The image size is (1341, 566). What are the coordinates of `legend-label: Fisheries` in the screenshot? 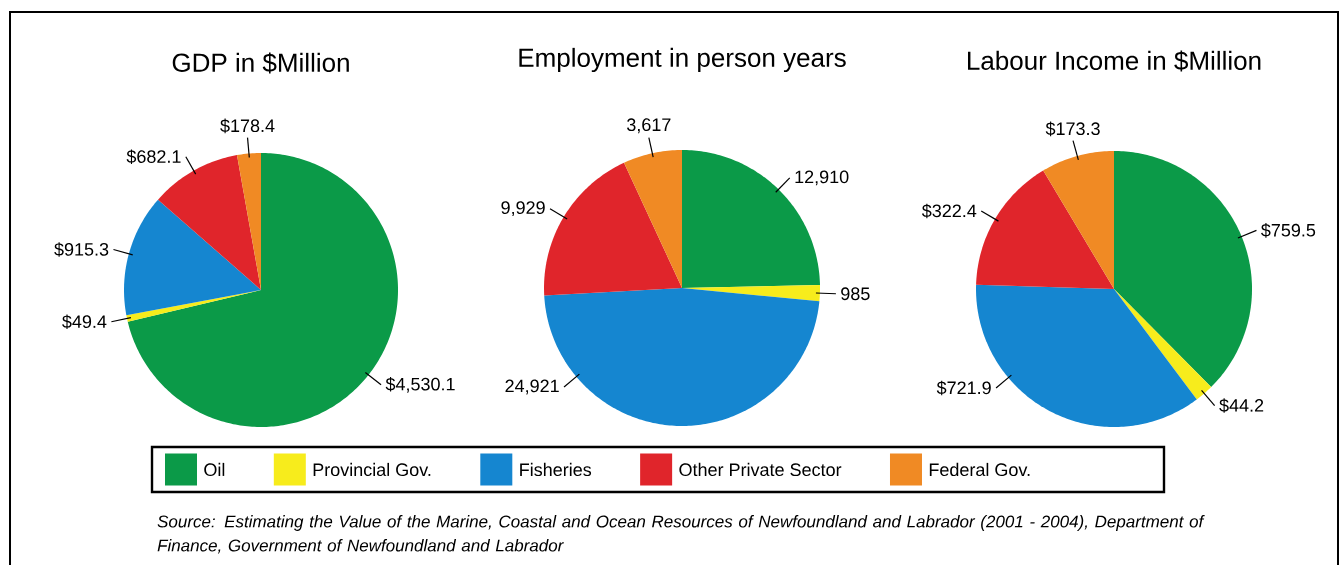 It's located at (556, 469).